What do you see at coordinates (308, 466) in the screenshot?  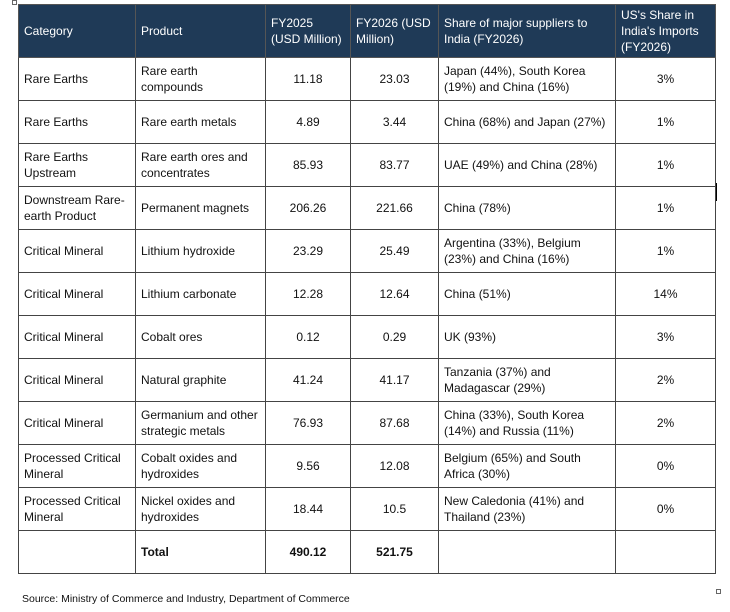 I see `cell-fy2025: 9.56` at bounding box center [308, 466].